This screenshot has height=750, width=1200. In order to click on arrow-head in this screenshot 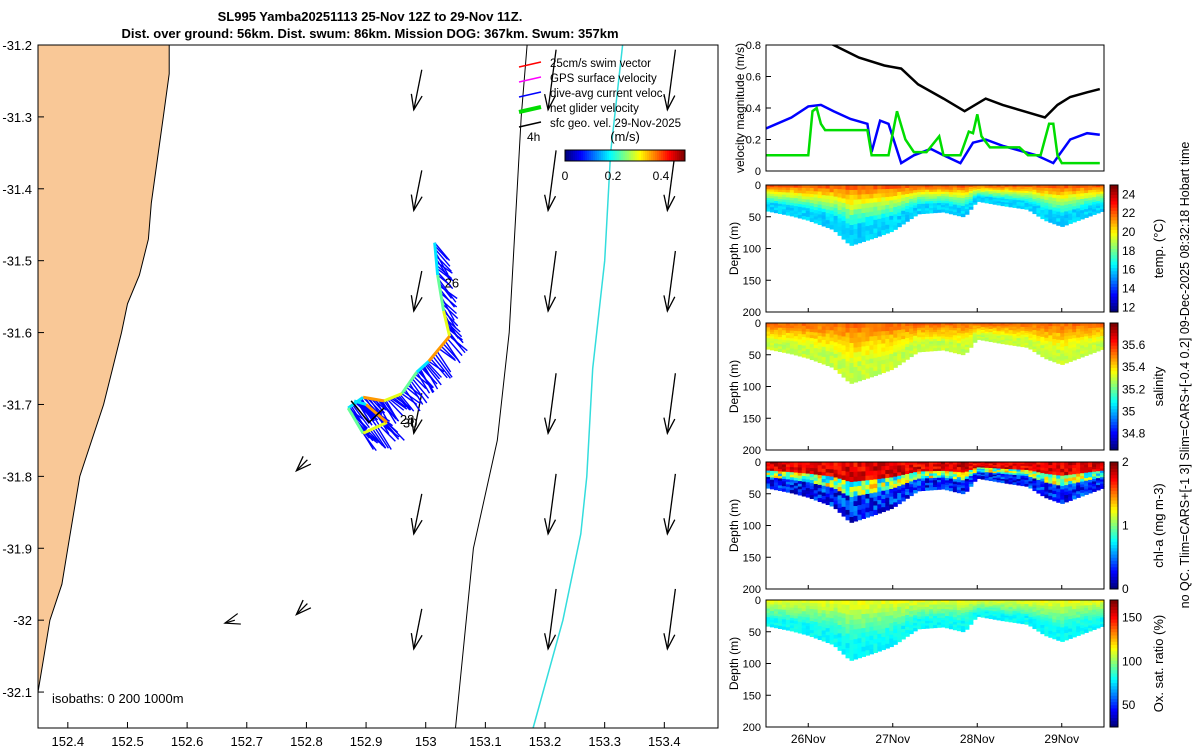, I will do `click(416, 102)`.